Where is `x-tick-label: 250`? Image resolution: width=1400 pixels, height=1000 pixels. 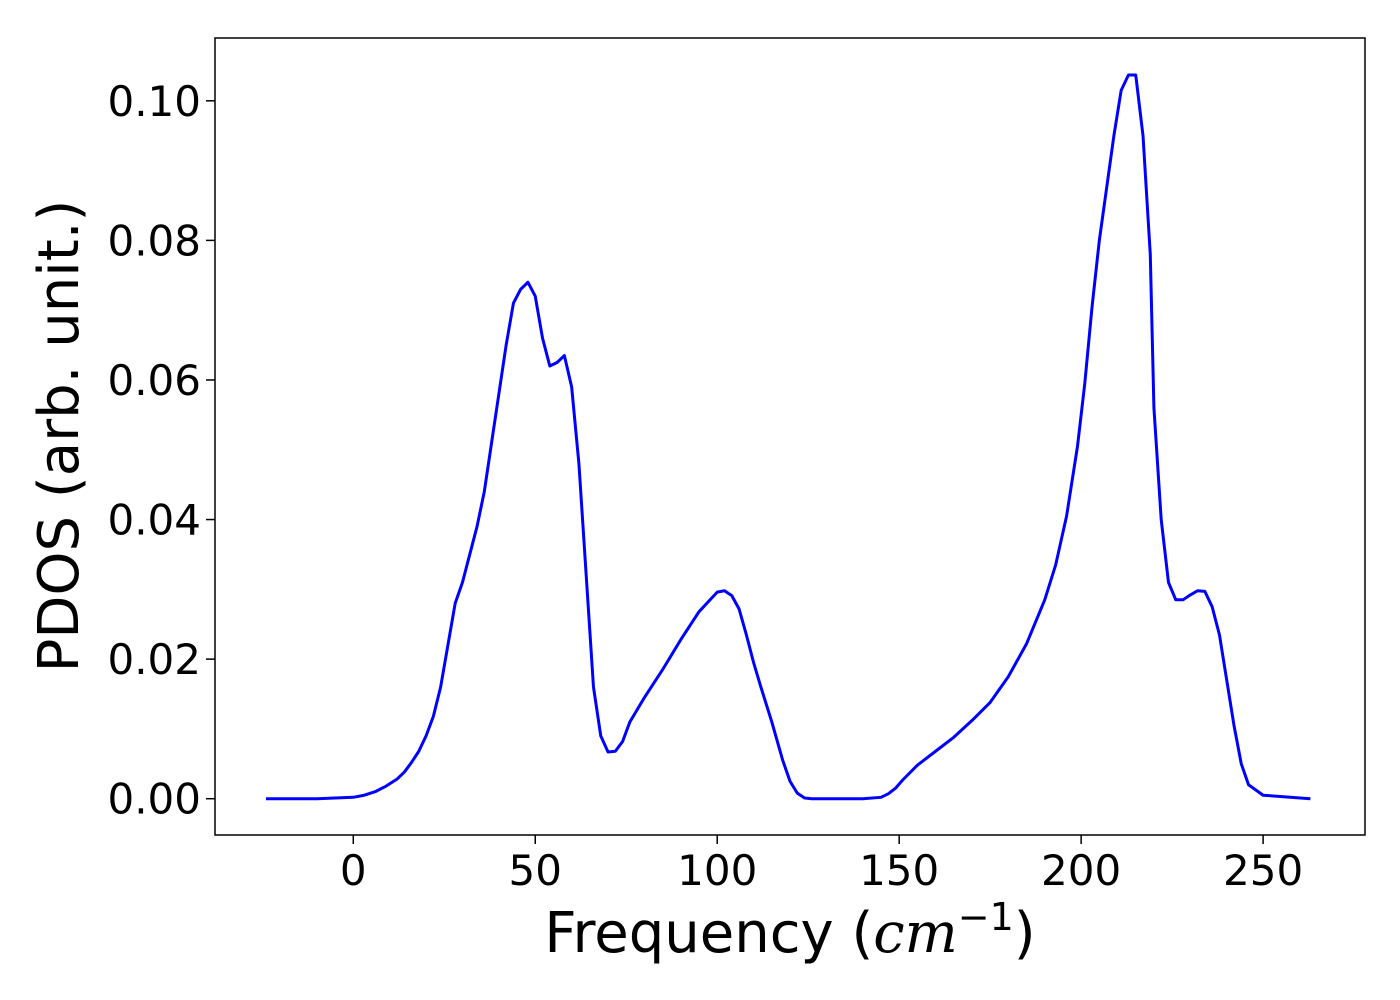 x-tick-label: 250 is located at coordinates (1263, 870).